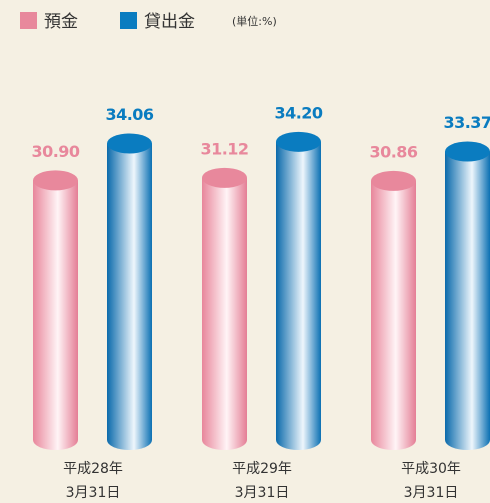 Image resolution: width=490 pixels, height=503 pixels. Describe the element at coordinates (393, 151) in the screenshot. I see `value-label: 30.86` at that location.